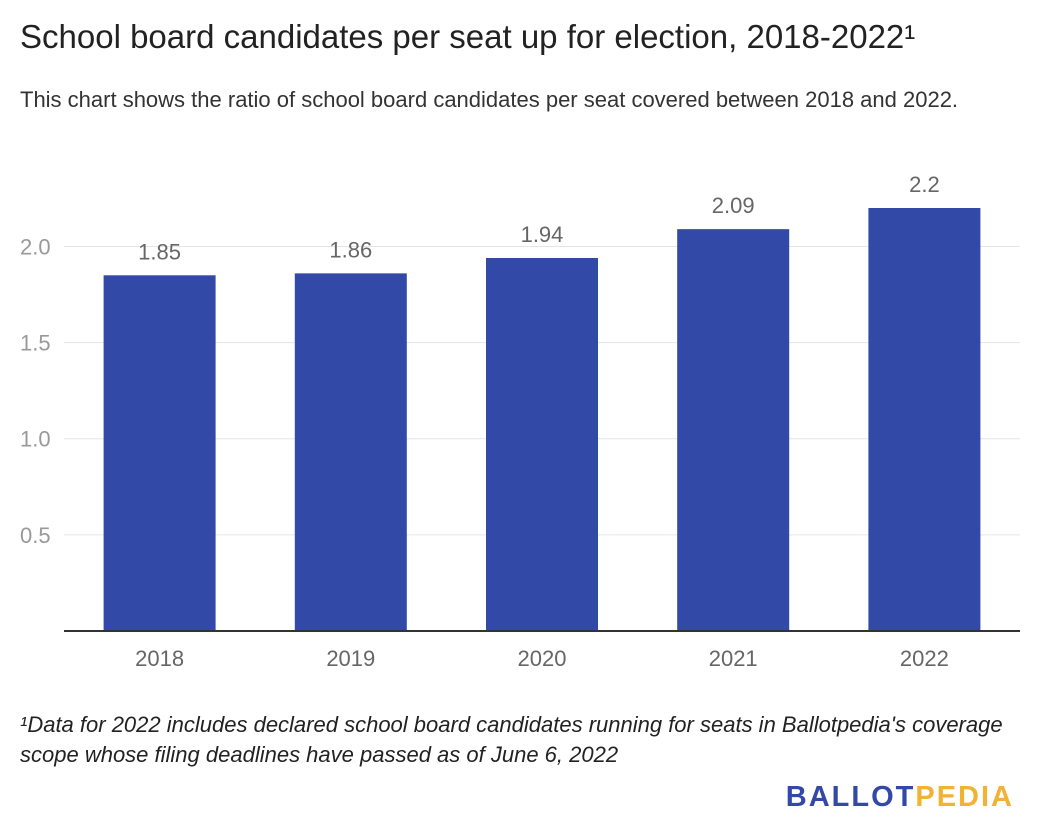 The width and height of the screenshot is (1040, 840). I want to click on x-tick-label: 2022, so click(924, 658).